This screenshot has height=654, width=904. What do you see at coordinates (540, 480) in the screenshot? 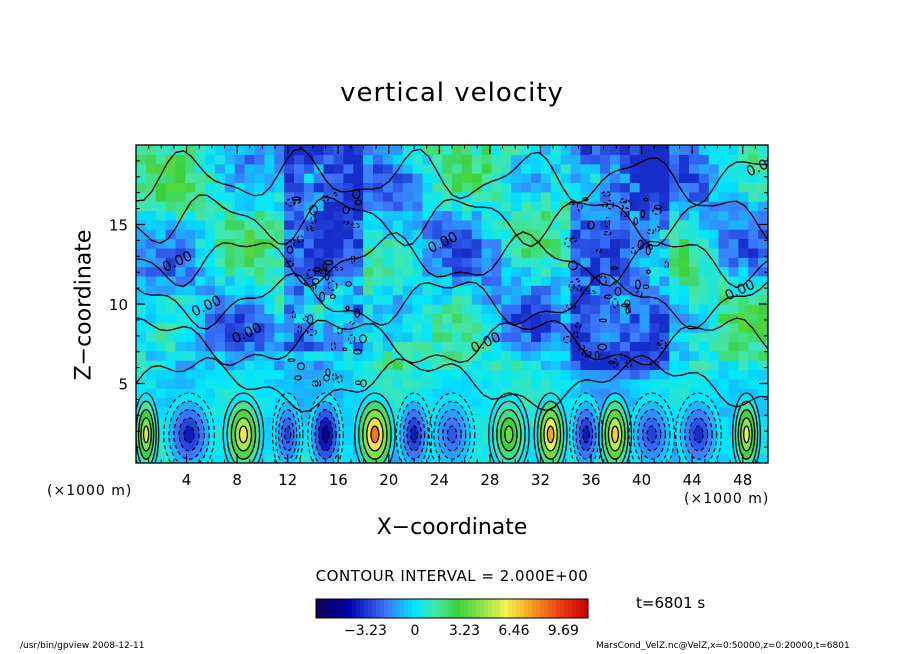
I see `x-tick-label: 32` at bounding box center [540, 480].